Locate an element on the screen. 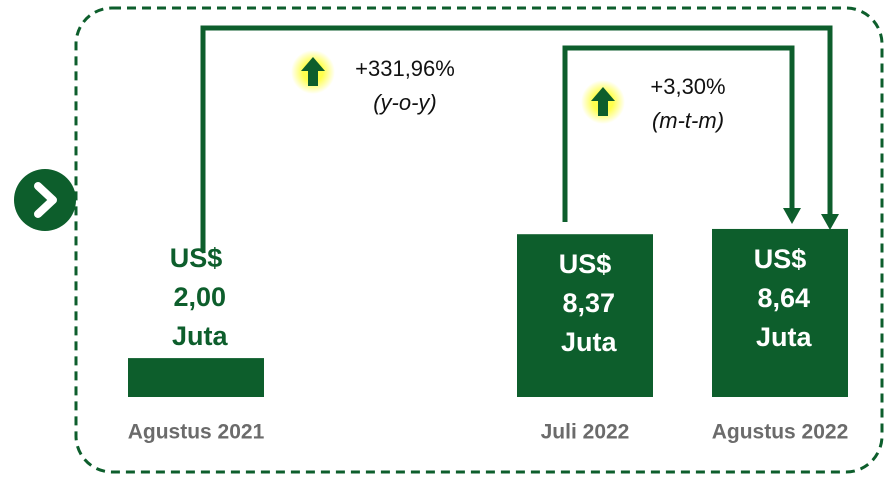  value-label: US$ 8,37 Juta is located at coordinates (585, 303).